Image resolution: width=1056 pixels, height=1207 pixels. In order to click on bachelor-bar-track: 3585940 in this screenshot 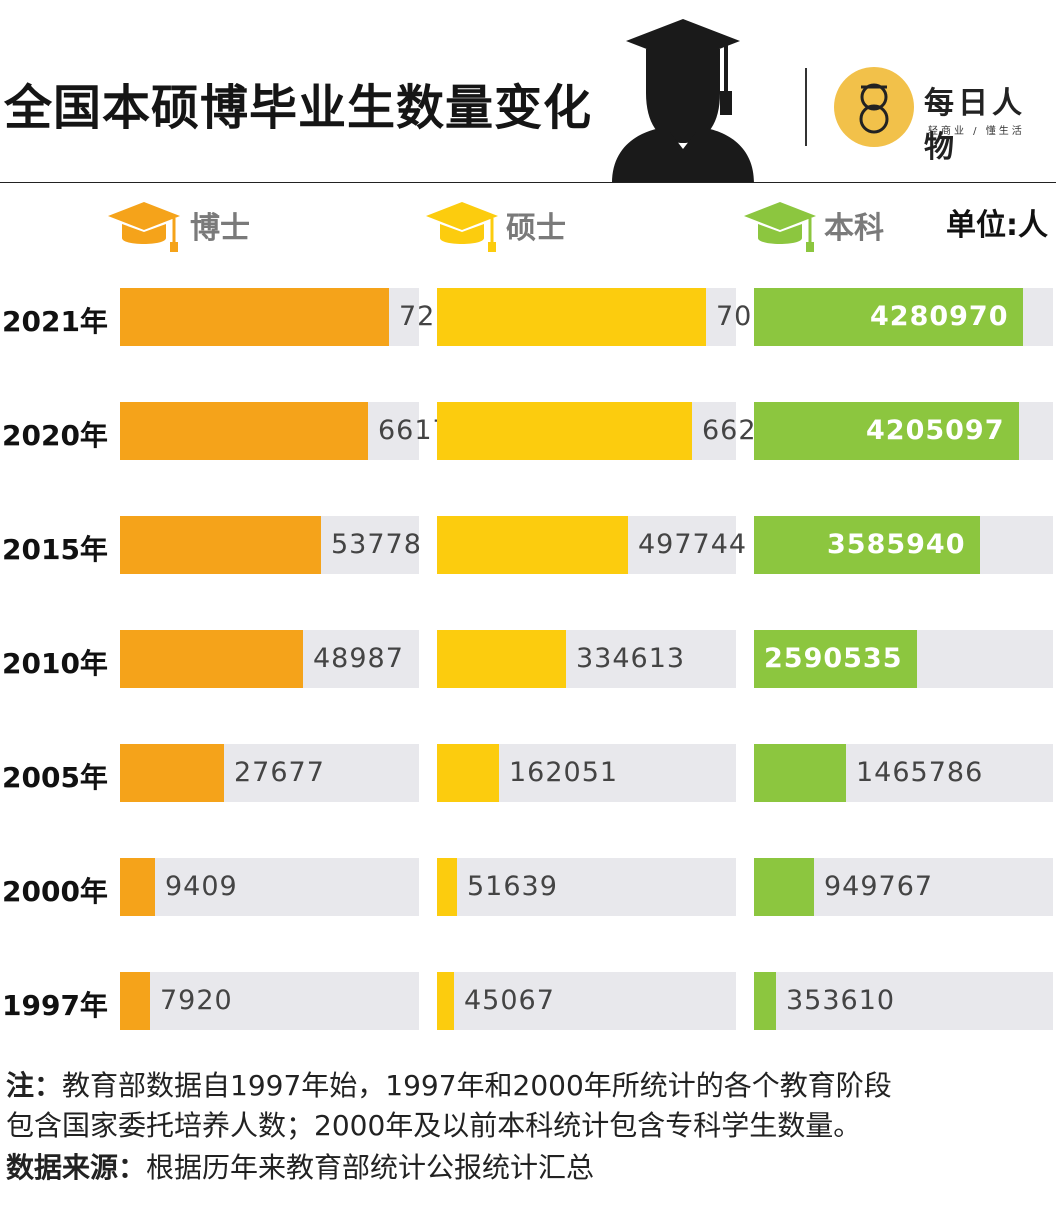, I will do `click(903, 545)`.